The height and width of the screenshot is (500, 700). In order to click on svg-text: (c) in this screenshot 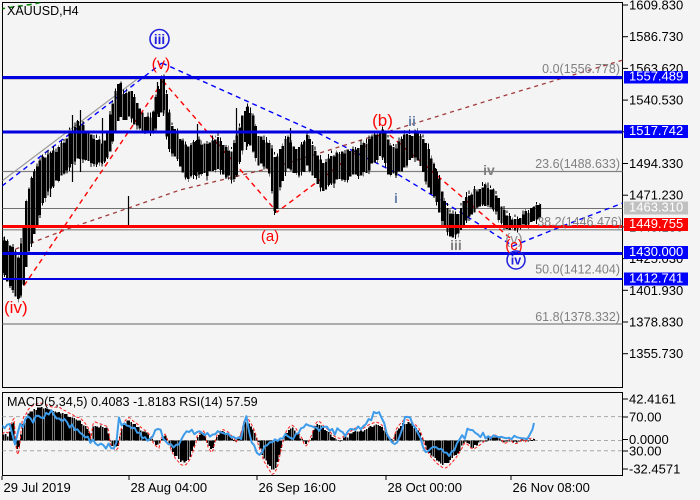, I will do `click(514, 245)`.